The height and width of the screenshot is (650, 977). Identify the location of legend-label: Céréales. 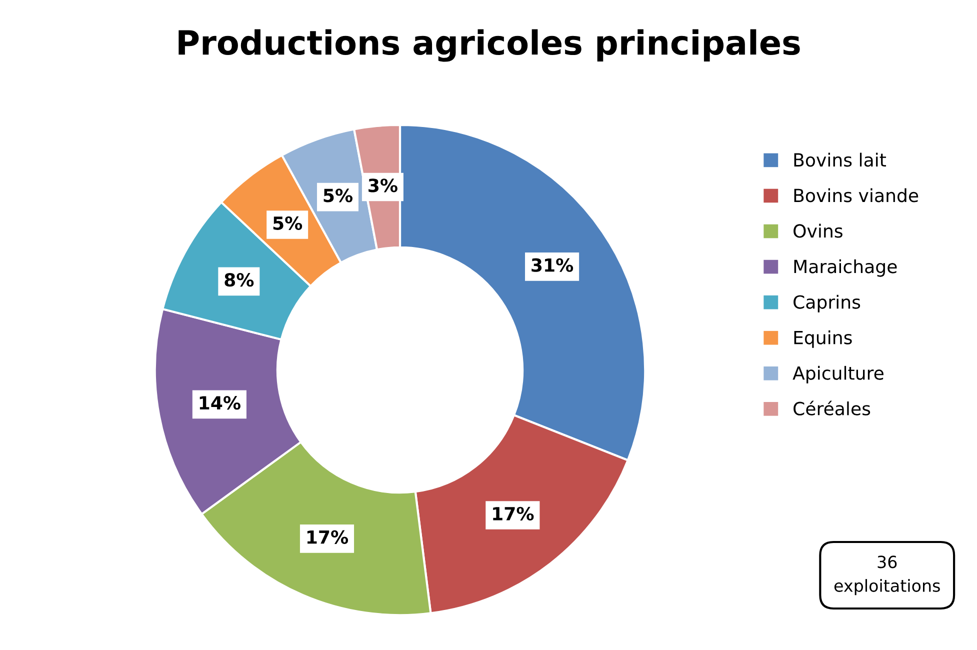
(832, 408).